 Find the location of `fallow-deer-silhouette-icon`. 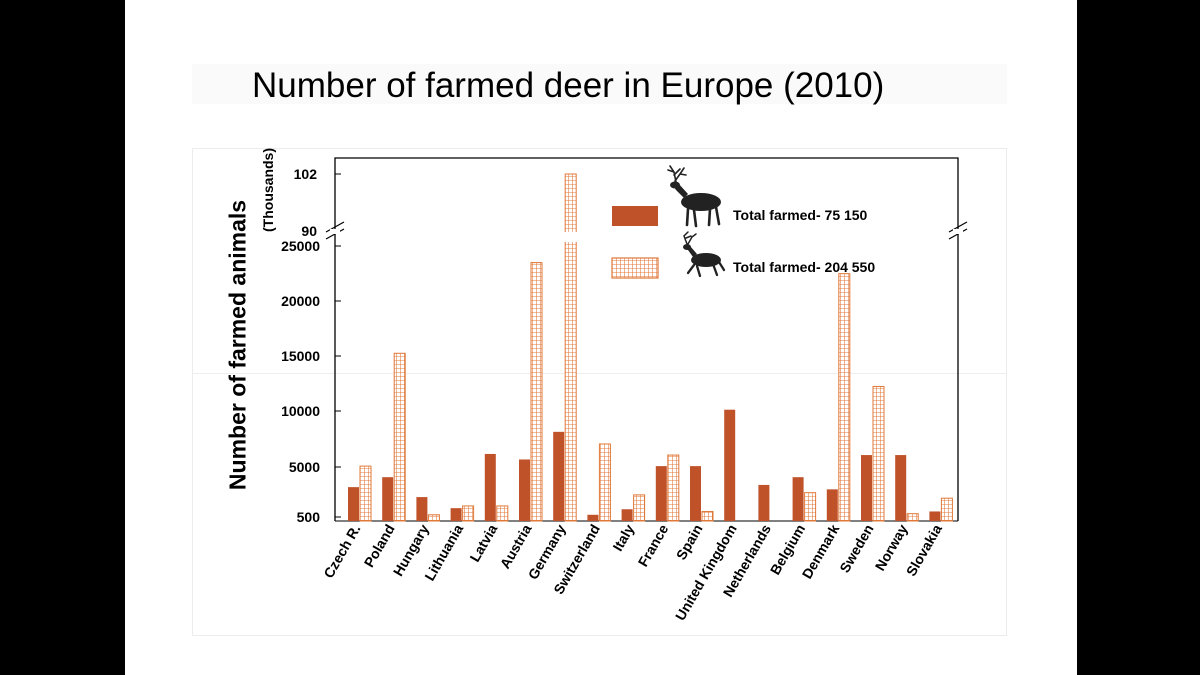

fallow-deer-silhouette-icon is located at coordinates (704, 254).